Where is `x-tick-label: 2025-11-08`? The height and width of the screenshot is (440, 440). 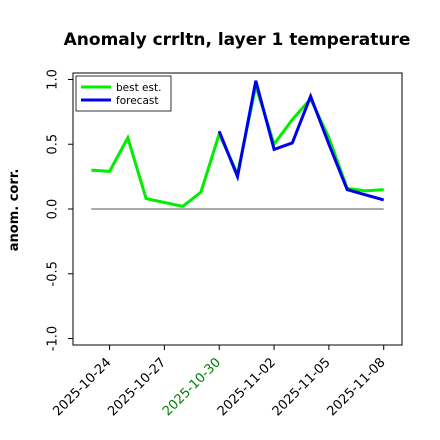 x-tick-label: 2025-11-08 is located at coordinates (357, 387).